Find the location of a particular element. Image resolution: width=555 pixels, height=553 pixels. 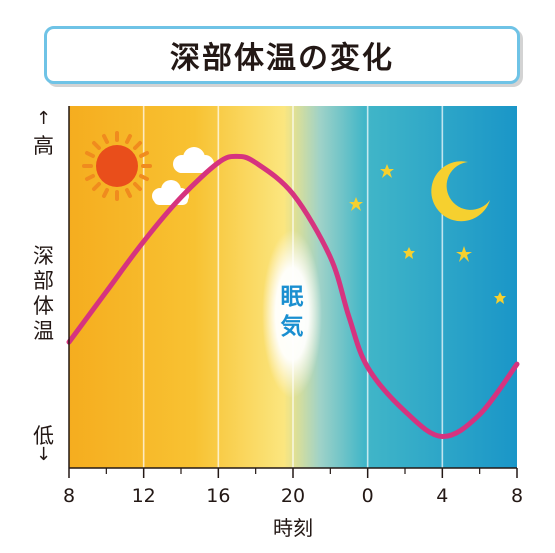

y-label-char-1: 深 is located at coordinates (43, 256).